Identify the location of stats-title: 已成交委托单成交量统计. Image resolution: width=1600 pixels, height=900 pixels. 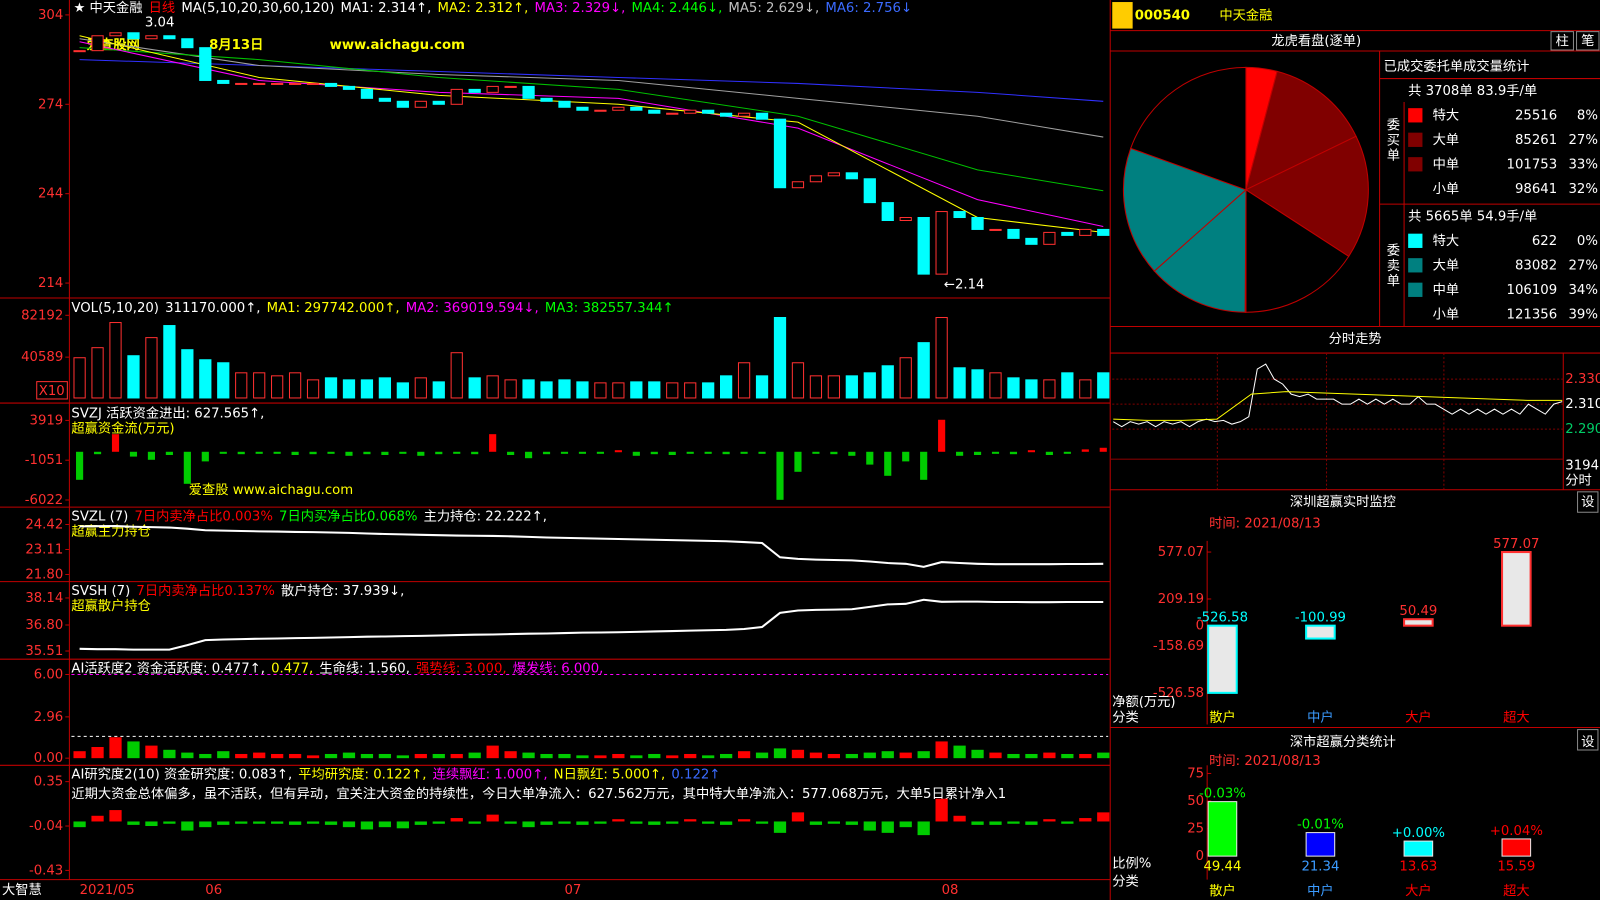
(1457, 65).